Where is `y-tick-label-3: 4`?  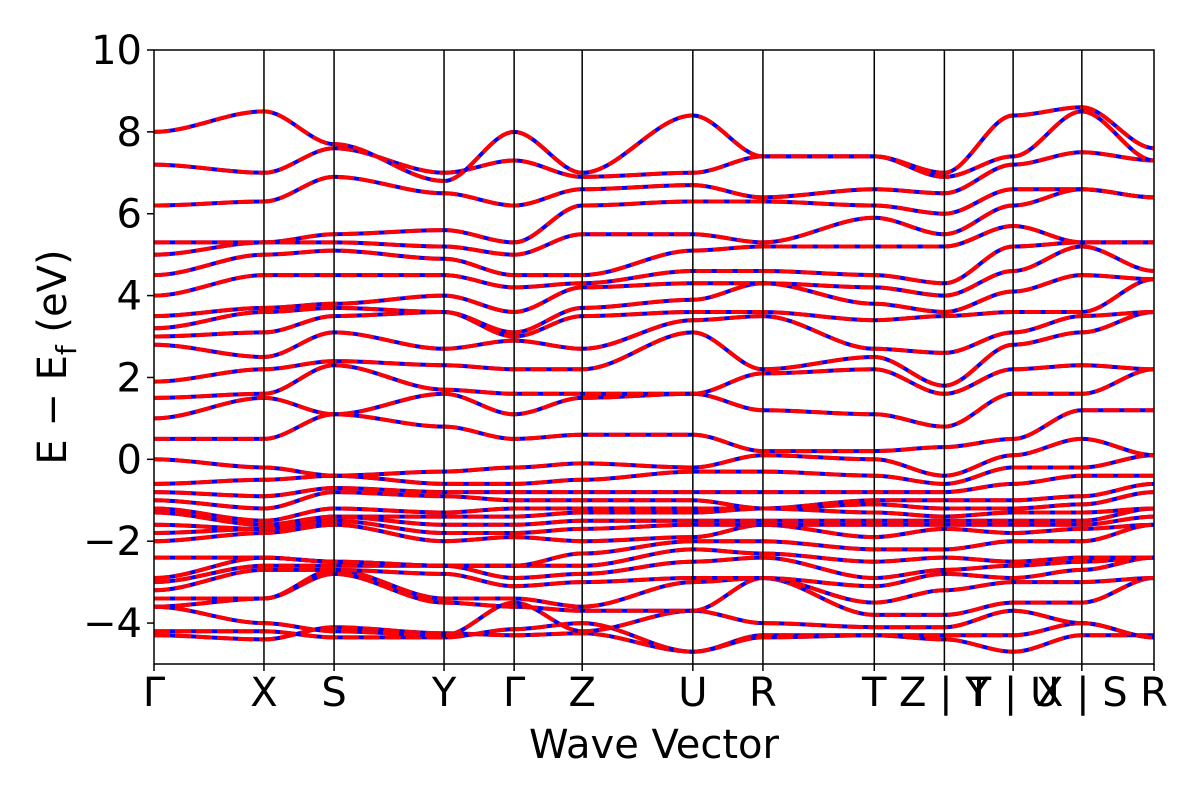 y-tick-label-3: 4 is located at coordinates (129, 297).